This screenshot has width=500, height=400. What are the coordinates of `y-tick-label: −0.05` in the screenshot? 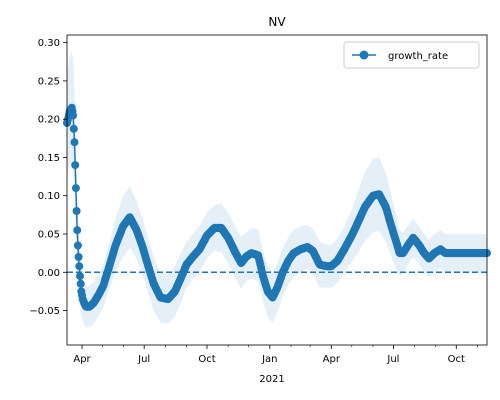 It's located at (44, 311).